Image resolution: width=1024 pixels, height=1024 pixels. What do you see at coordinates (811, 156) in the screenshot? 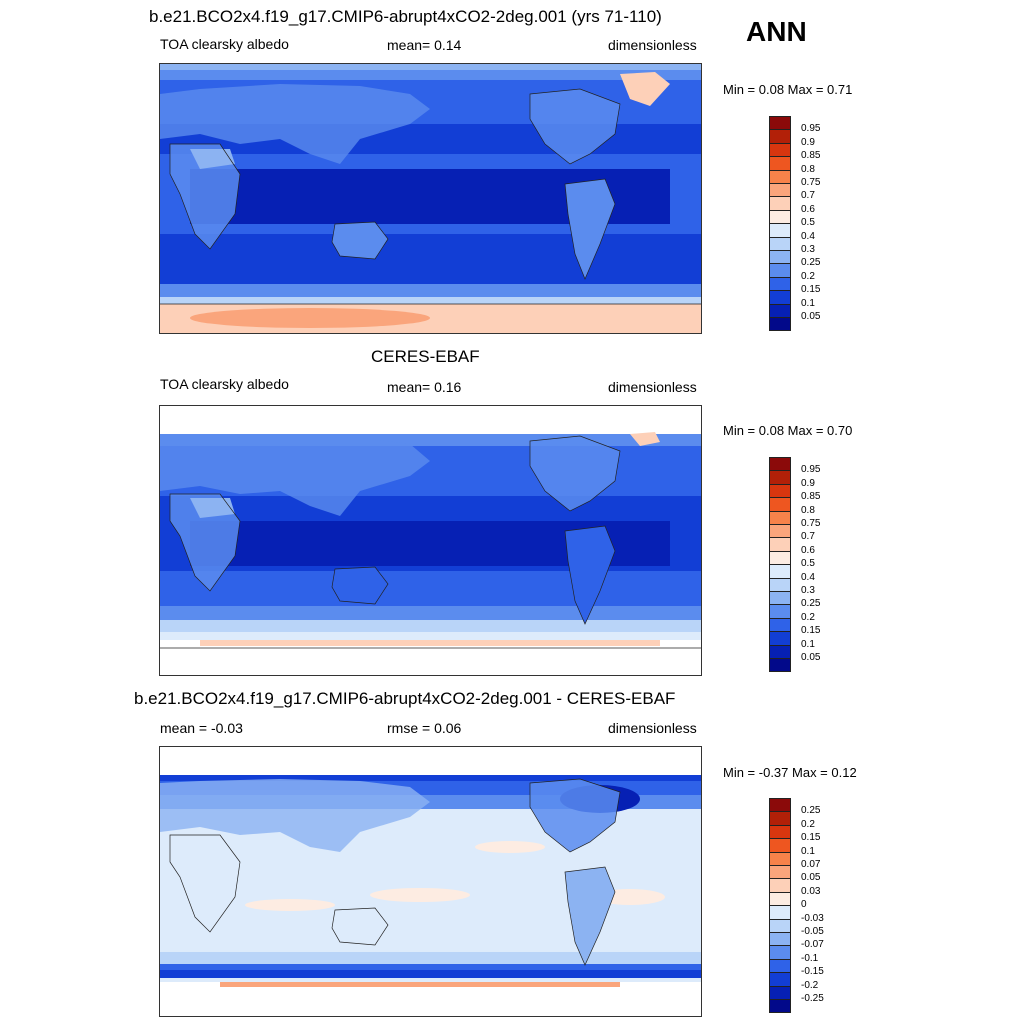
I see `panel1-colorbar-tick-label: 0.85` at bounding box center [811, 156].